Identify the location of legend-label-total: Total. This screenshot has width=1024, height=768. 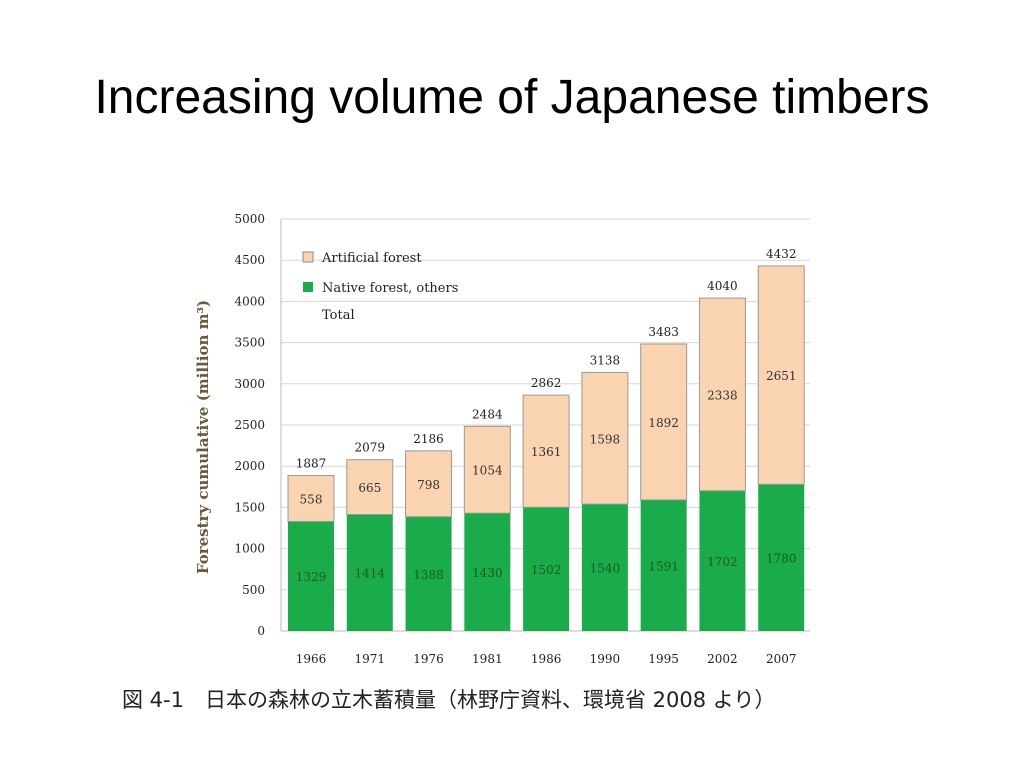
(338, 315).